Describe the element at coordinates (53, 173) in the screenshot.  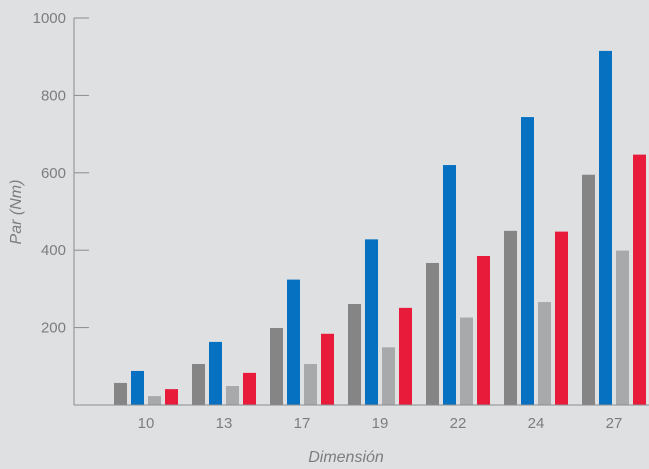
I see `y-tick-label: 600` at that location.